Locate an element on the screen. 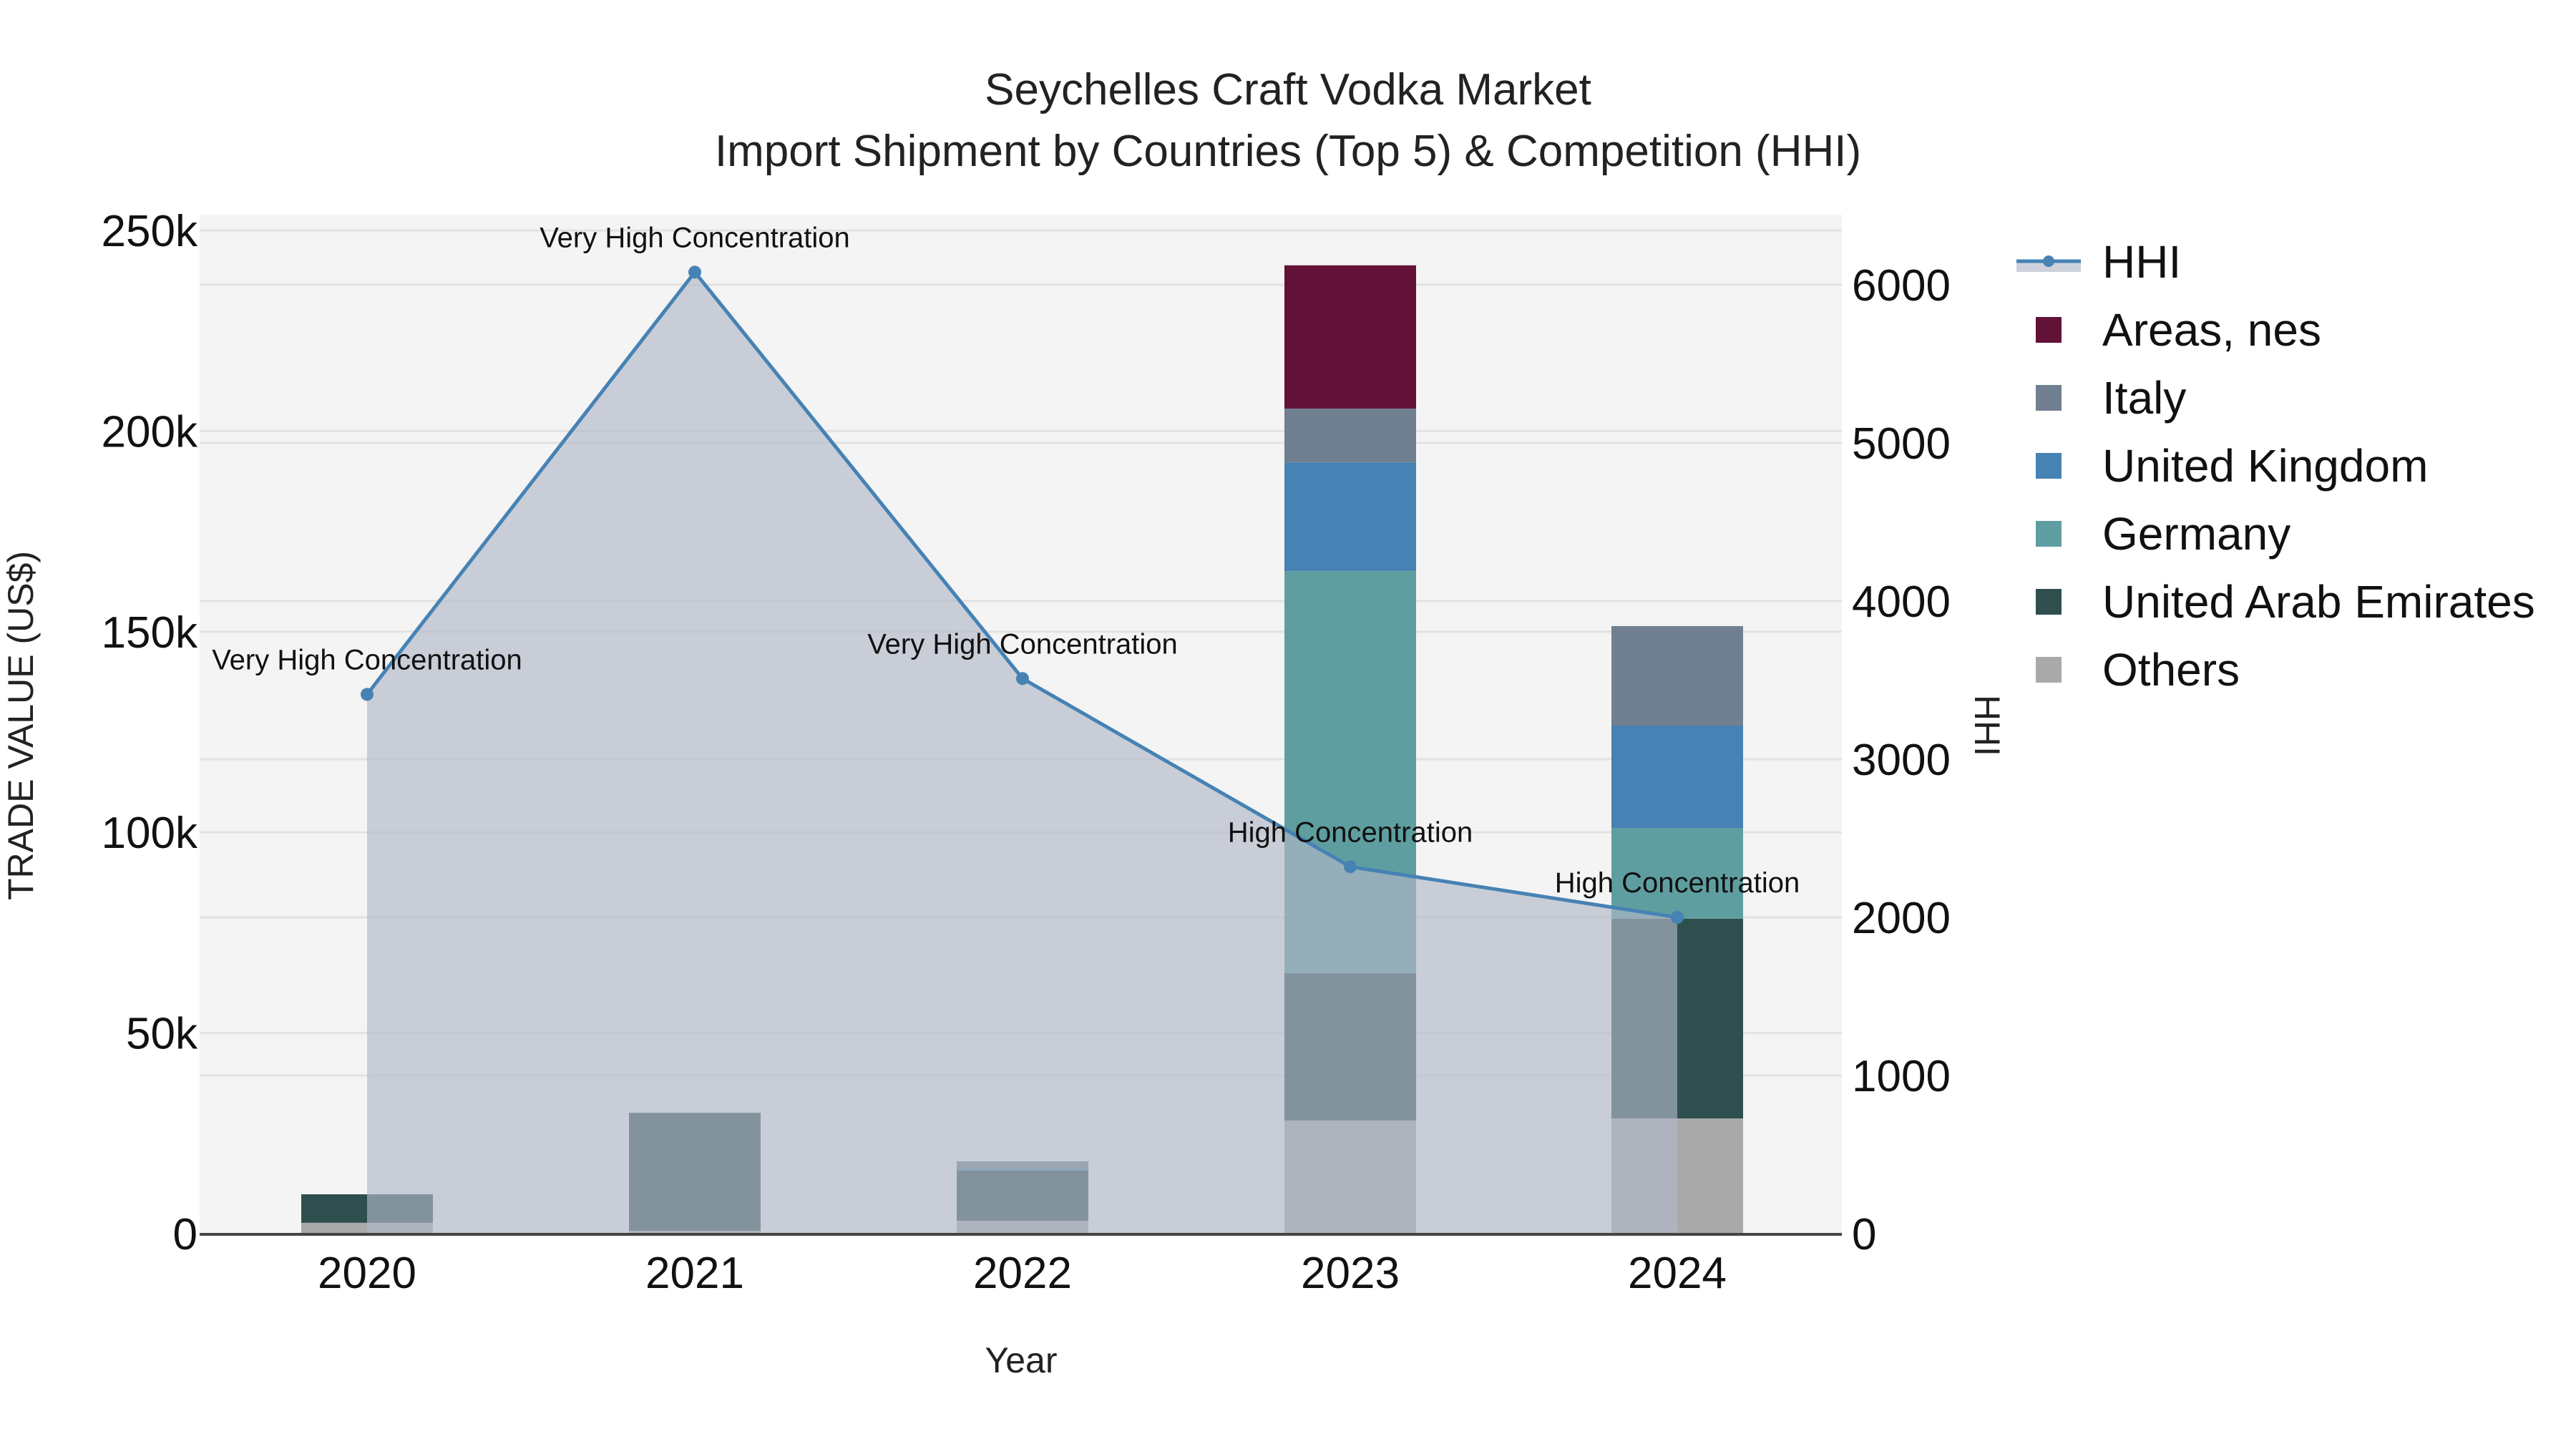 The height and width of the screenshot is (1449, 2576). x-tick-label: 2020 is located at coordinates (367, 1273).